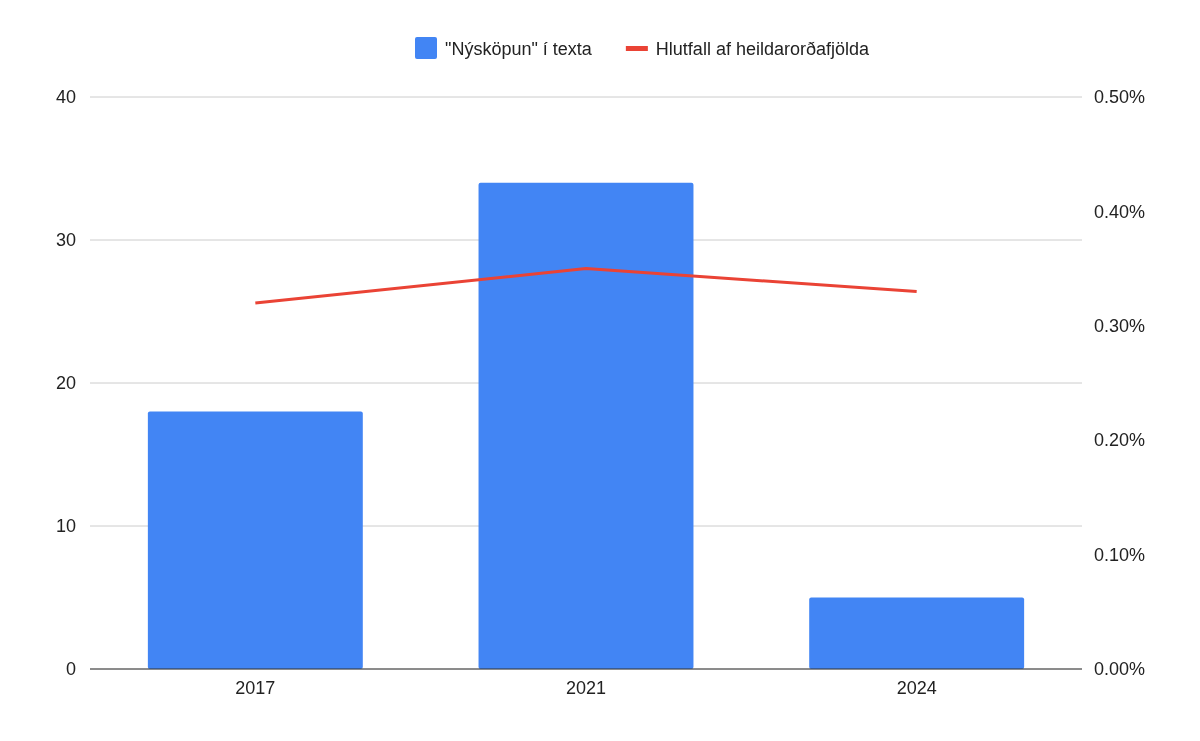  Describe the element at coordinates (1120, 440) in the screenshot. I see `y2-tick-label: 0.20%` at that location.